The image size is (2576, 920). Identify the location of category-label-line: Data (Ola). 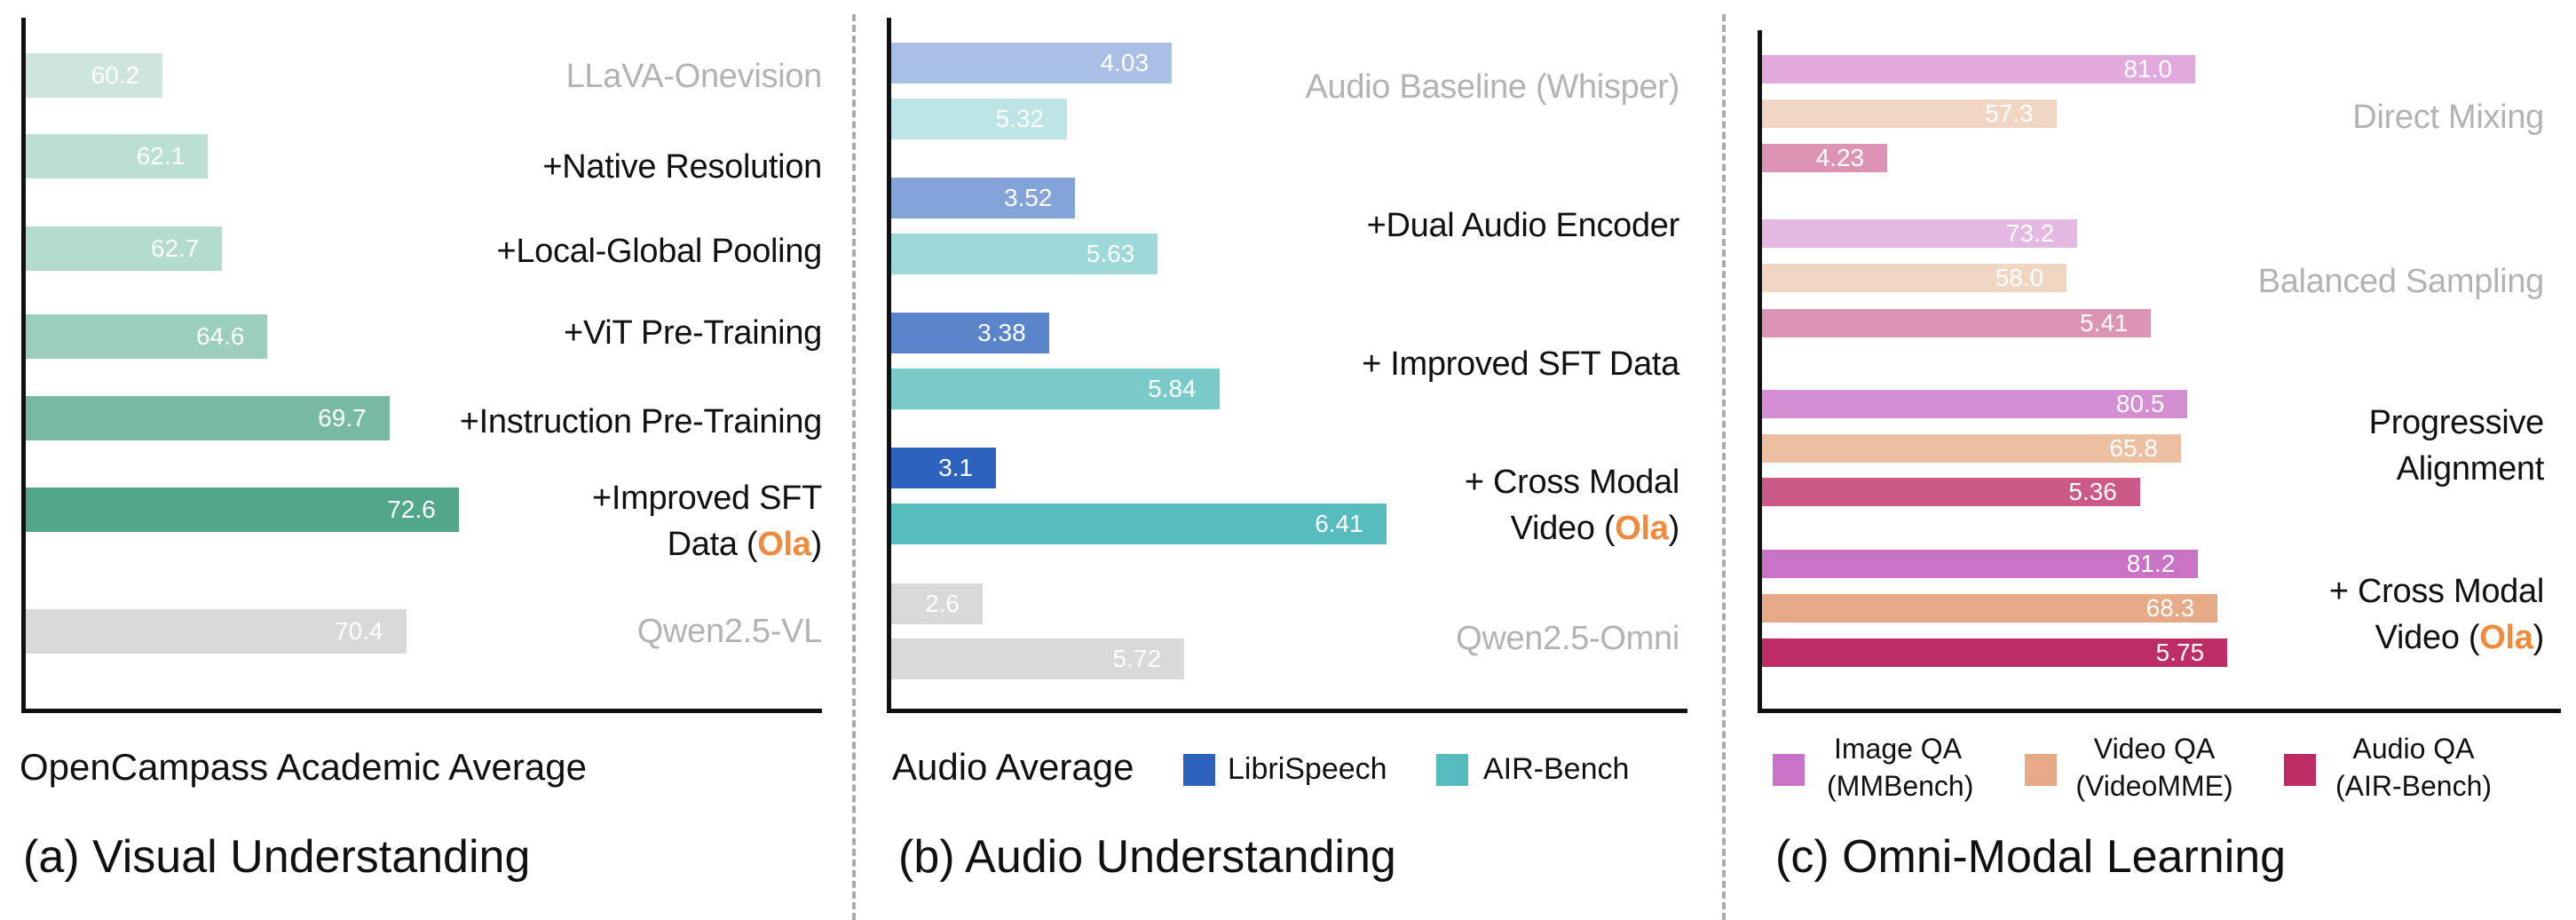
(707, 544).